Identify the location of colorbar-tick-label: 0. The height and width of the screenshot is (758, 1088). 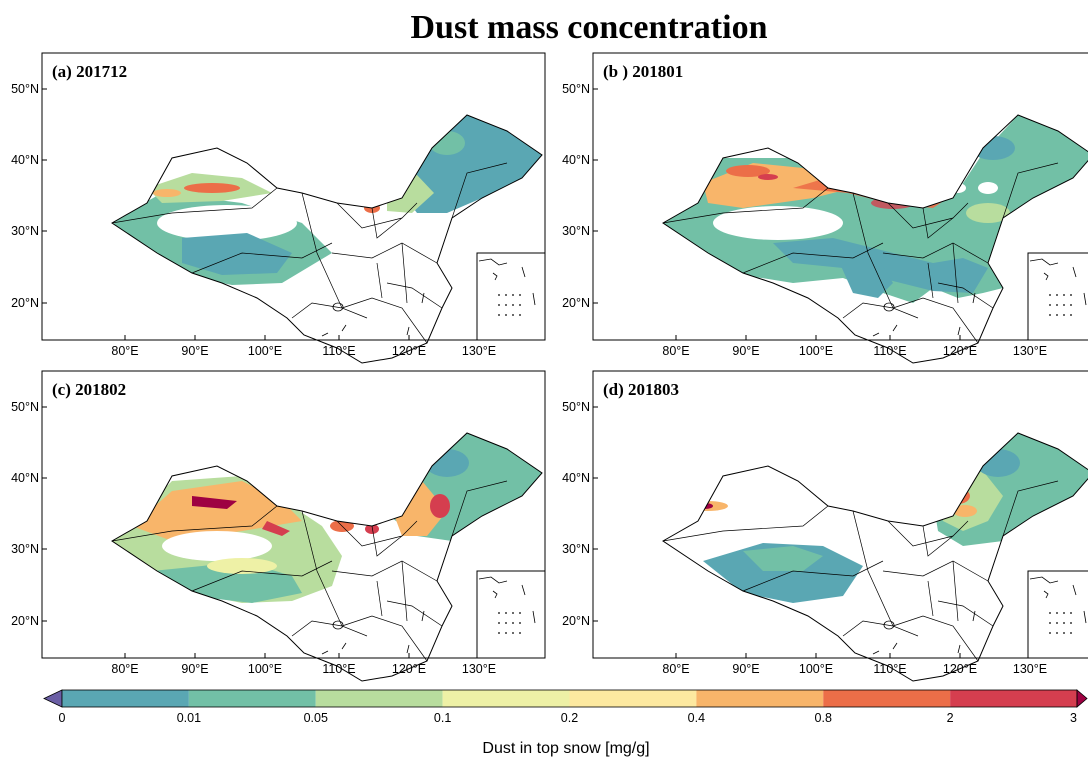
(62, 718).